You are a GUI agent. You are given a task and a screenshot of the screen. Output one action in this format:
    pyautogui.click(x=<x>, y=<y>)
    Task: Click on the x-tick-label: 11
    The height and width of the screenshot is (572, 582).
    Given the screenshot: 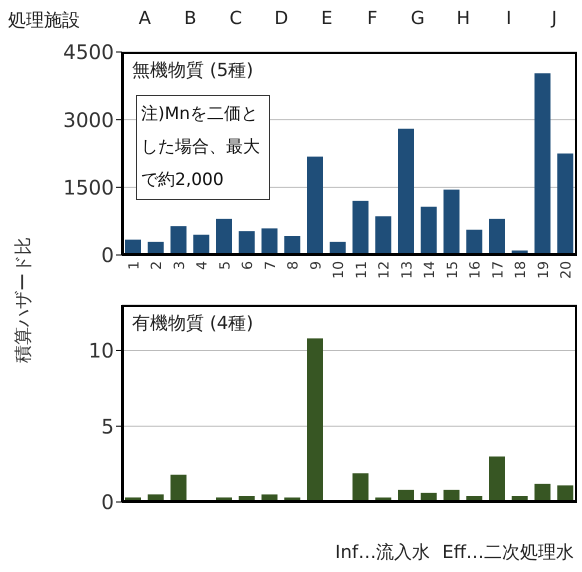 What is the action you would take?
    pyautogui.click(x=362, y=270)
    